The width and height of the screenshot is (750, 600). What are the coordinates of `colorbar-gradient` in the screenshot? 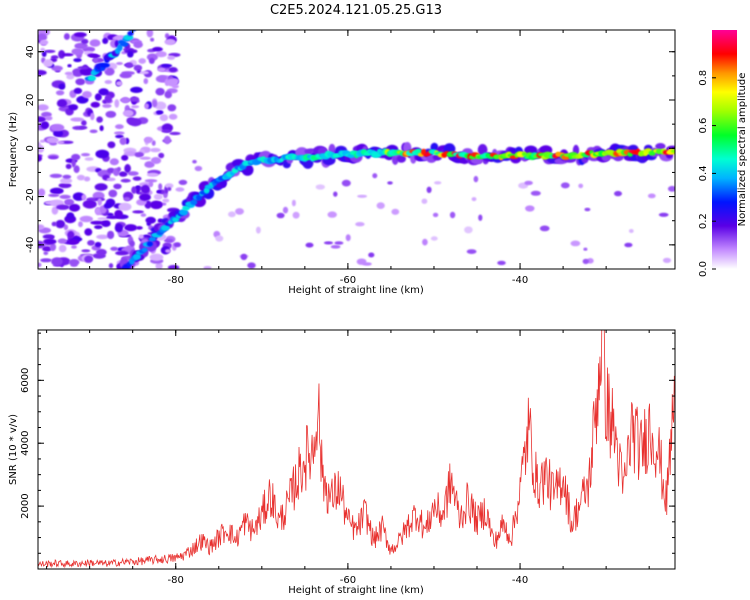 It's located at (724, 149).